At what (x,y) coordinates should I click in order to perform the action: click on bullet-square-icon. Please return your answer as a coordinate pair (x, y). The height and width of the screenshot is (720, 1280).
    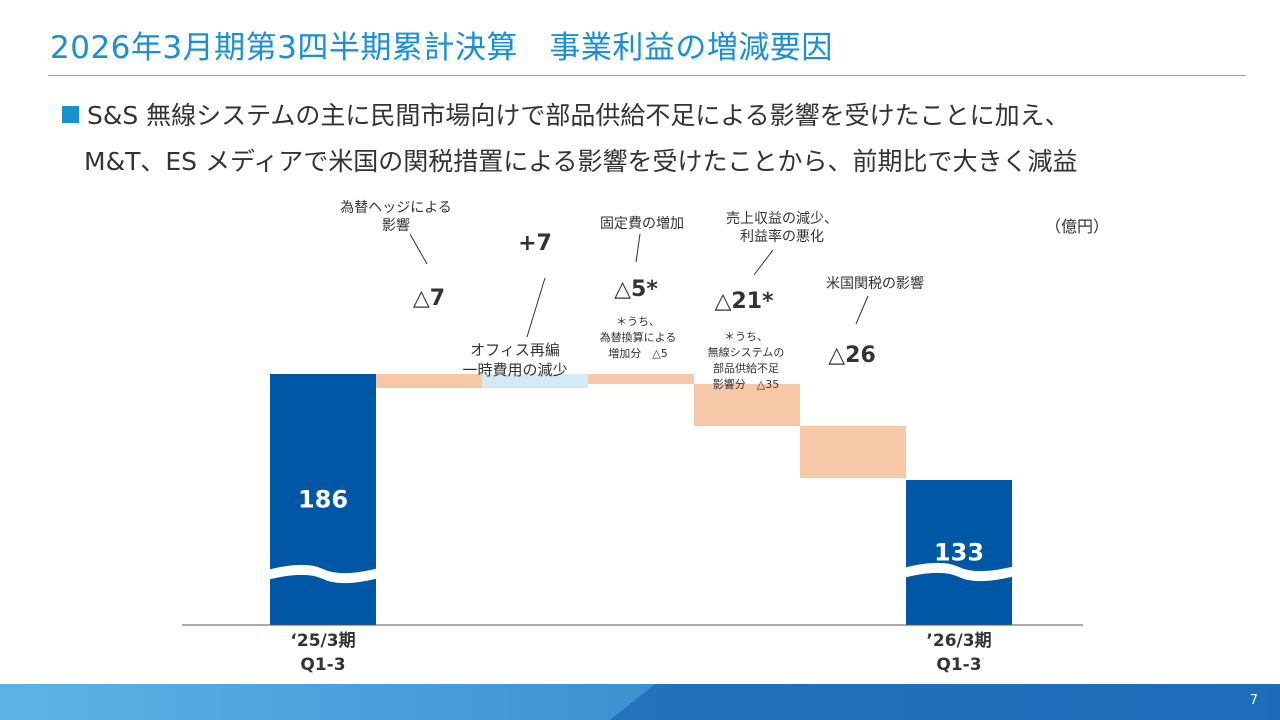
    Looking at the image, I should click on (70, 114).